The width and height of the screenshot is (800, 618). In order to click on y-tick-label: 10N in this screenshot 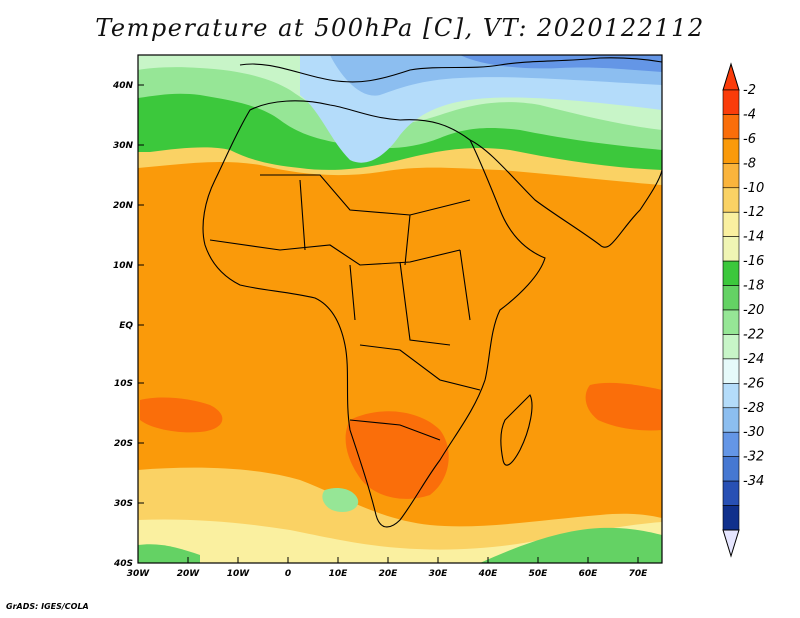, I will do `click(123, 266)`.